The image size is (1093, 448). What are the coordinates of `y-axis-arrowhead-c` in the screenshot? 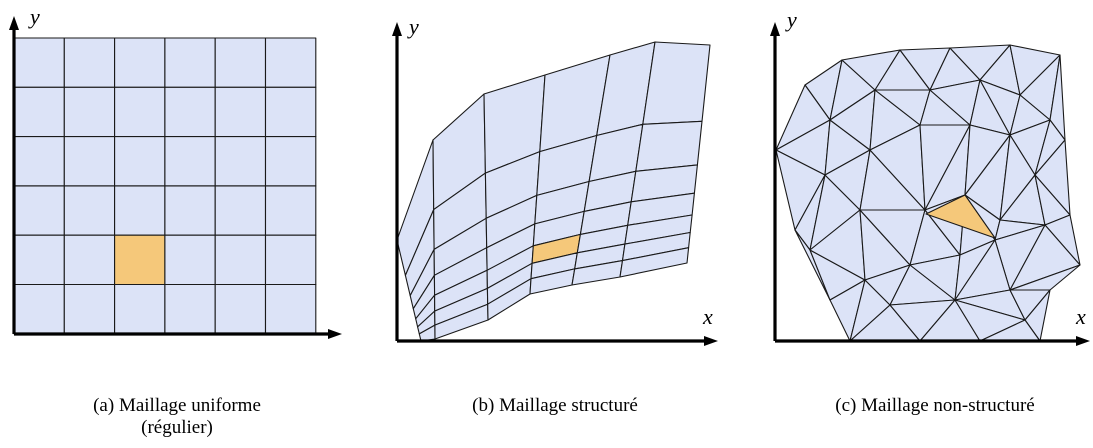 It's located at (775, 29).